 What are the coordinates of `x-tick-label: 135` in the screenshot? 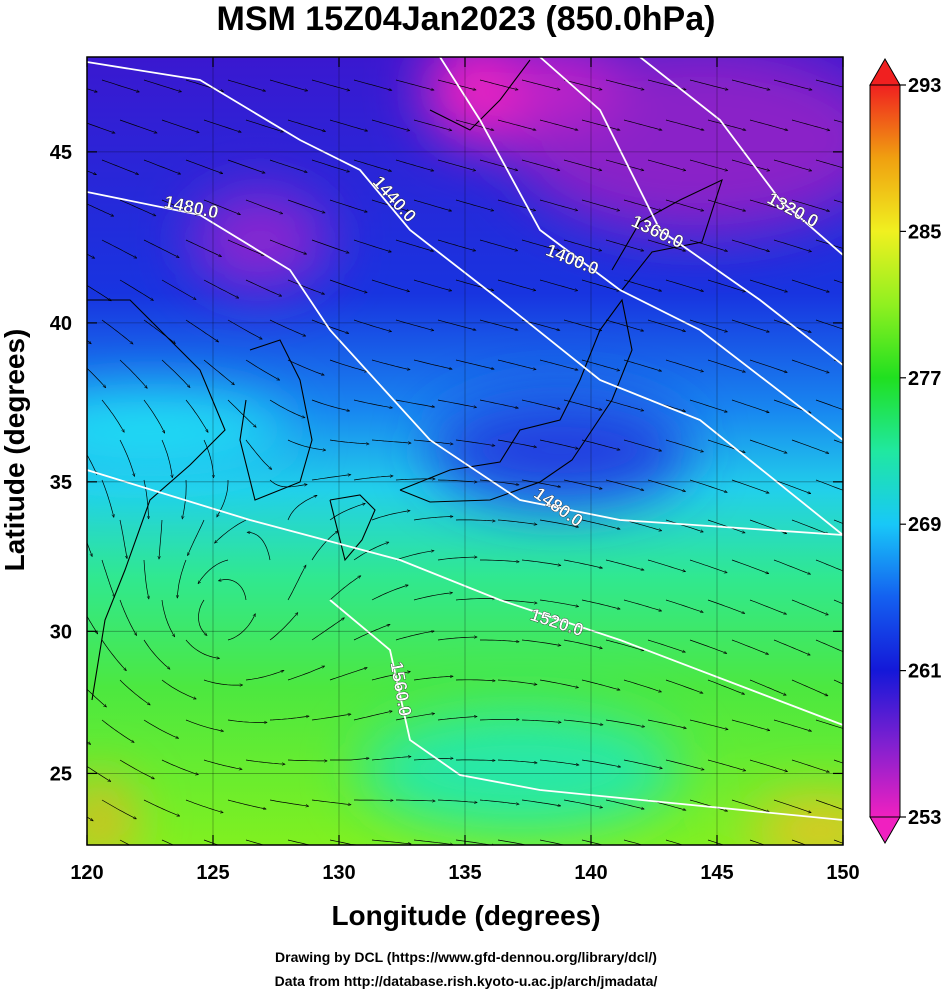 It's located at (464, 873).